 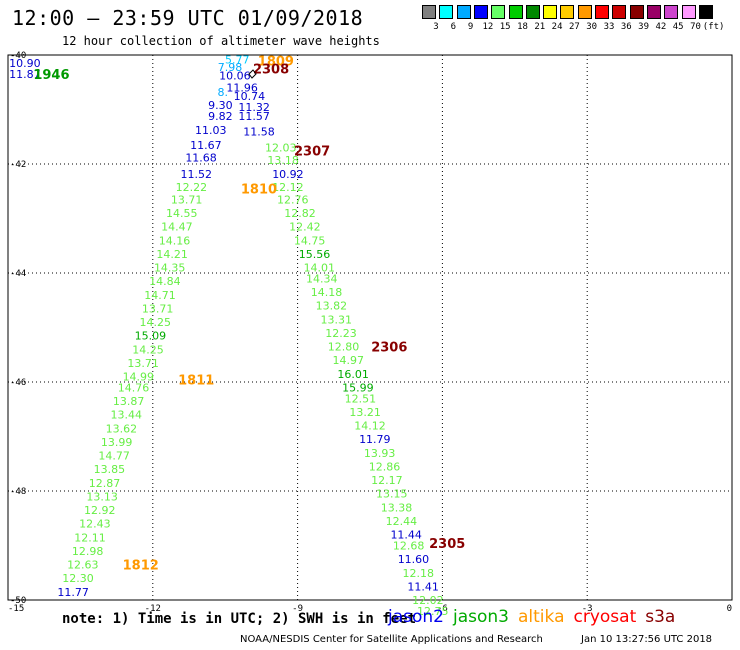 What do you see at coordinates (25, 63) in the screenshot?
I see `wave-height-value: 10.90` at bounding box center [25, 63].